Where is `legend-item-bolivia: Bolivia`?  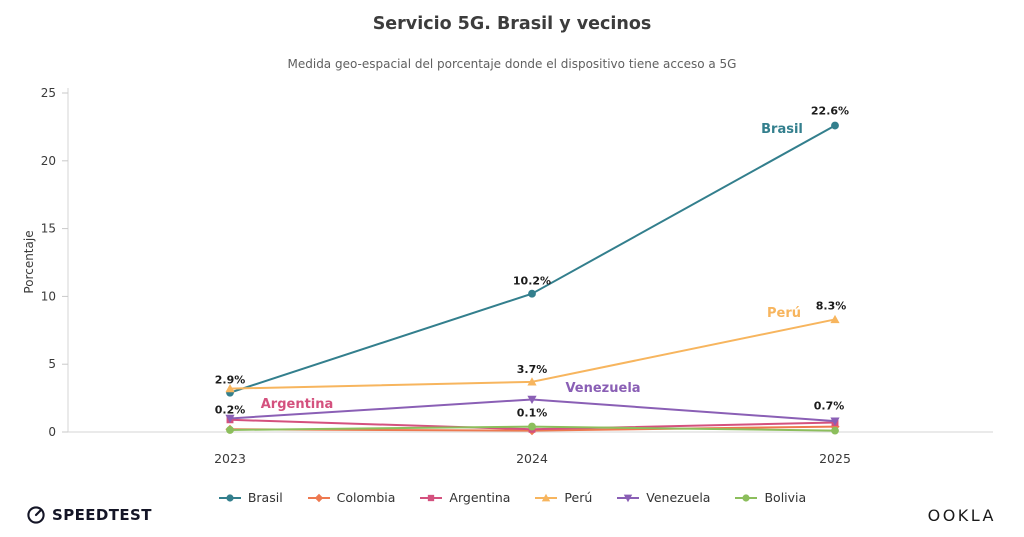
legend-item-bolivia: Bolivia is located at coordinates (770, 497).